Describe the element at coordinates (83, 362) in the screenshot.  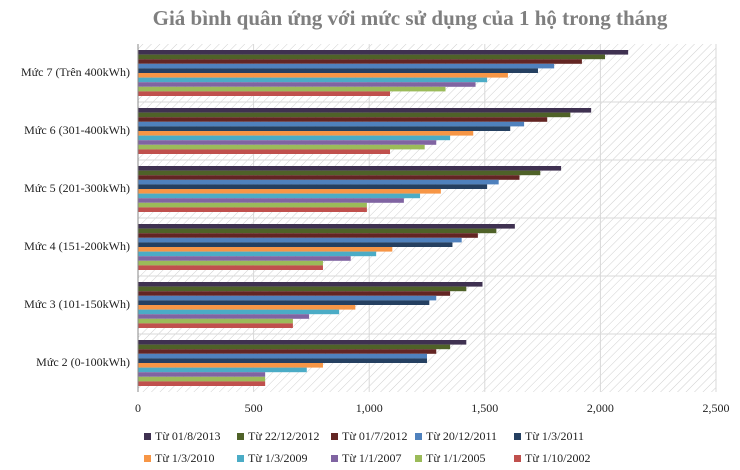
I see `y-tick-label: Mức 2 (0-100kWh)` at that location.